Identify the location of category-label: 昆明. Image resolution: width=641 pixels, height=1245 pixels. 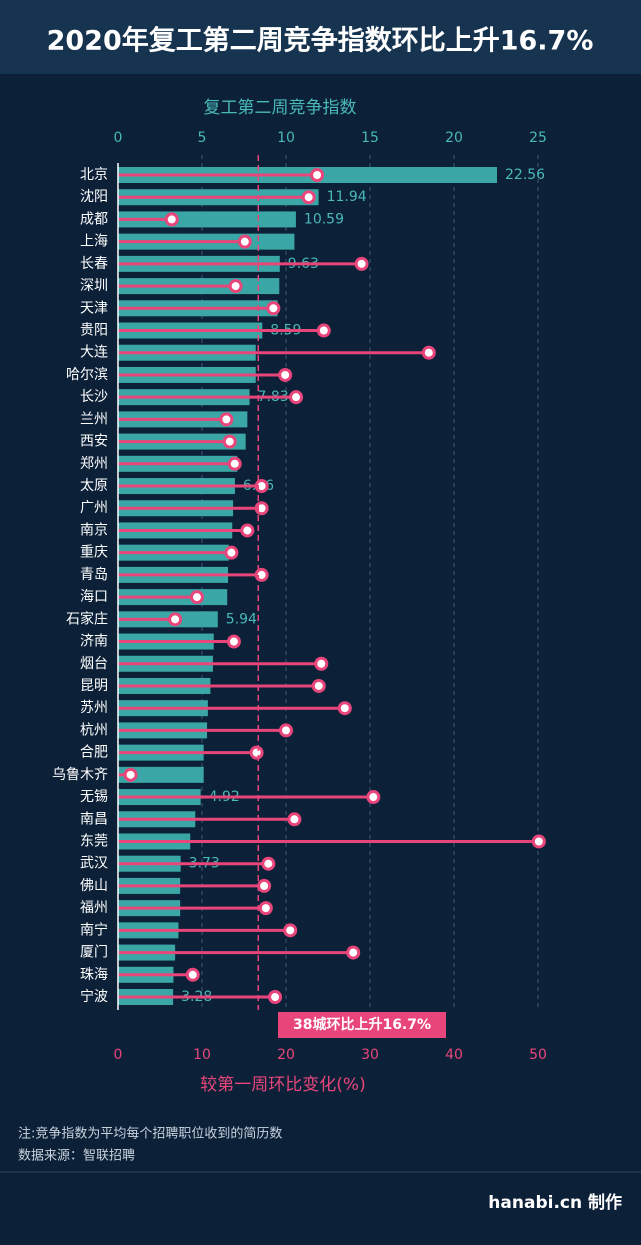
(94, 686).